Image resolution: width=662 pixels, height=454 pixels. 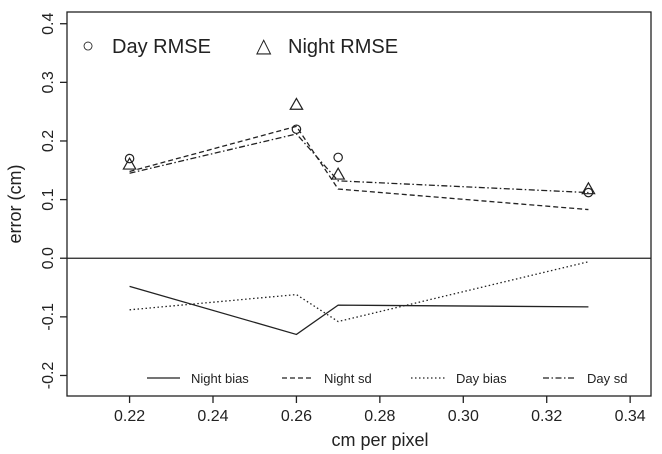 I want to click on y-tick-label: 0.4, so click(x=48, y=24).